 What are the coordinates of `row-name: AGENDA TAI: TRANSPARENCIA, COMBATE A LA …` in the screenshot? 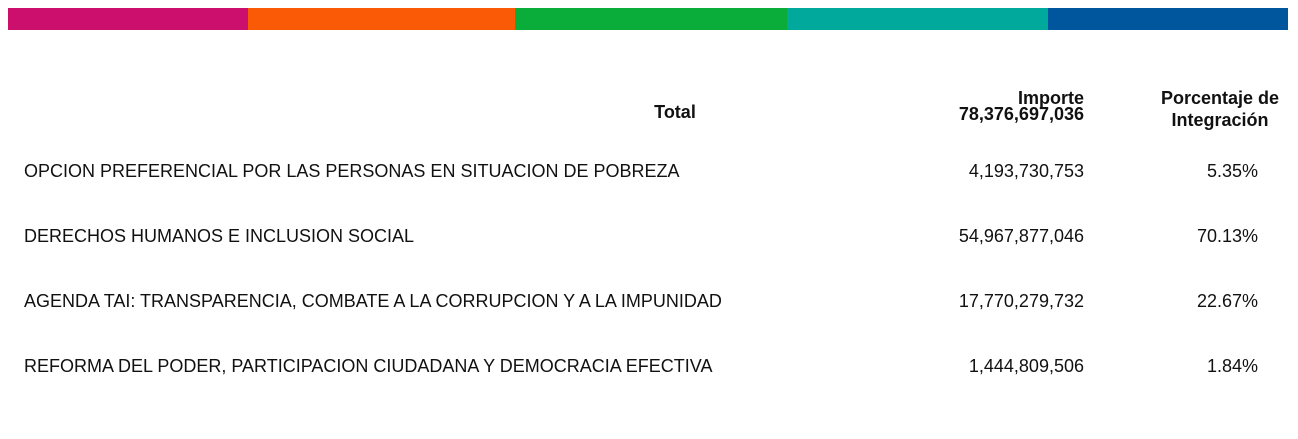 It's located at (373, 301).